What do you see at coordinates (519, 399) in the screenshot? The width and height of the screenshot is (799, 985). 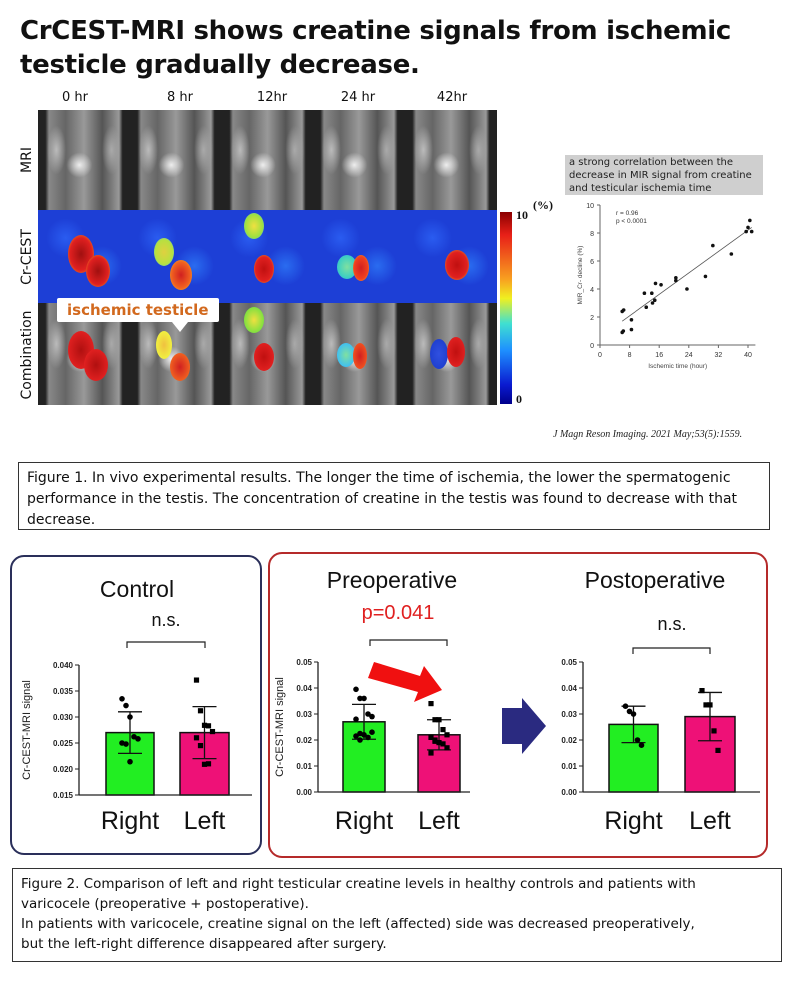 I see `colorbar-min: 0` at bounding box center [519, 399].